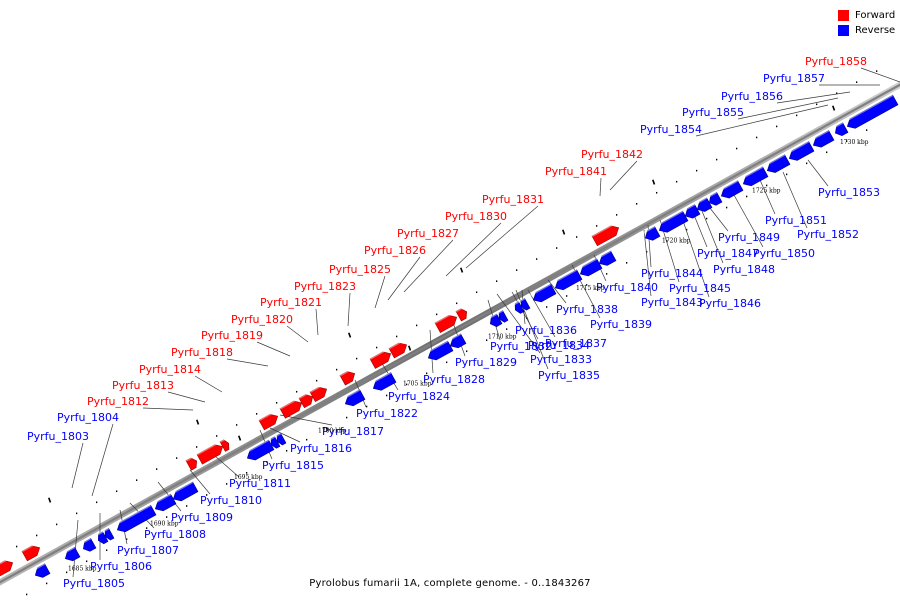  What do you see at coordinates (332, 430) in the screenshot?
I see `scale-label: 1700 kbp` at bounding box center [332, 430].